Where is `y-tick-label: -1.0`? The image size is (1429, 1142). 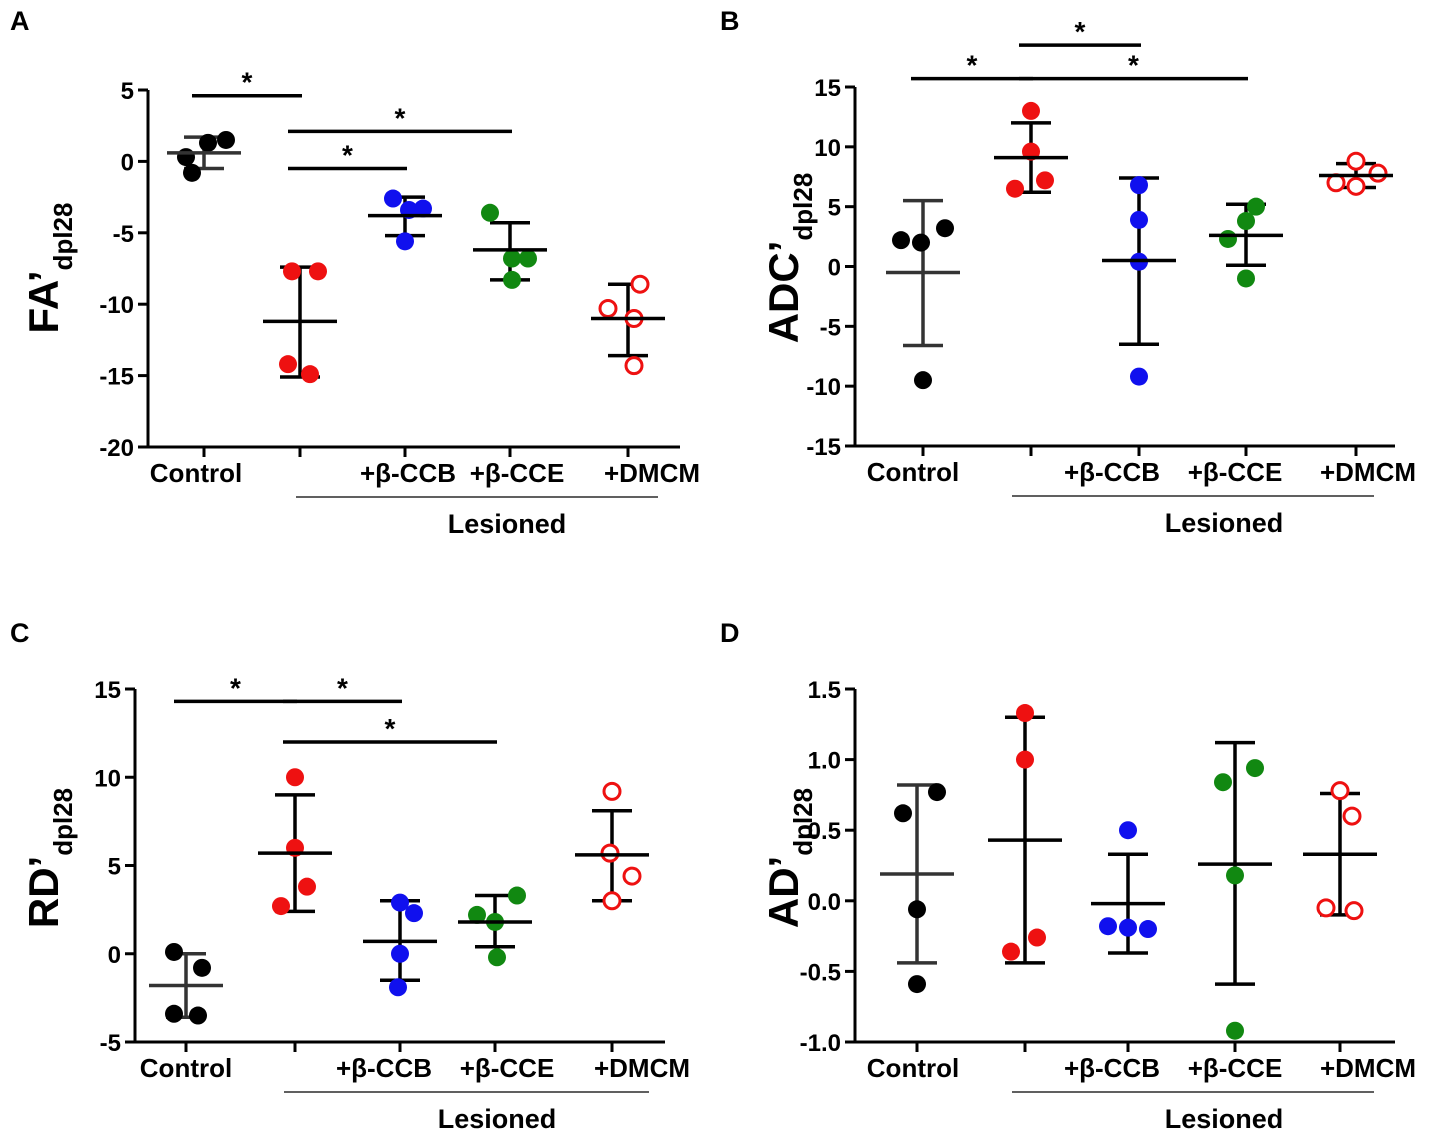
y-tick-label: -1.0 is located at coordinates (820, 1043).